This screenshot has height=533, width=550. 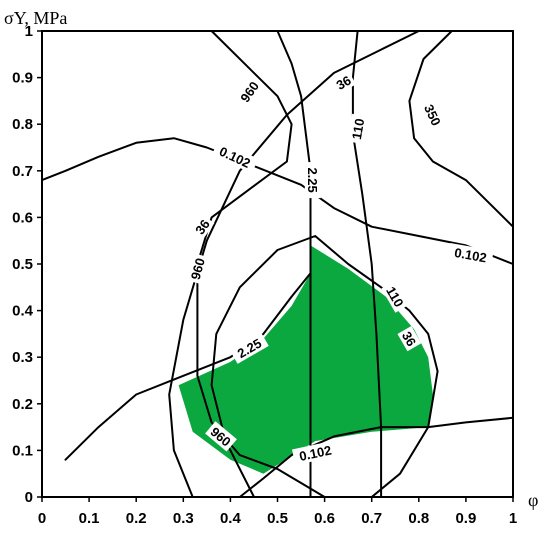 I want to click on x-tick-label: 0.7, so click(x=371, y=518).